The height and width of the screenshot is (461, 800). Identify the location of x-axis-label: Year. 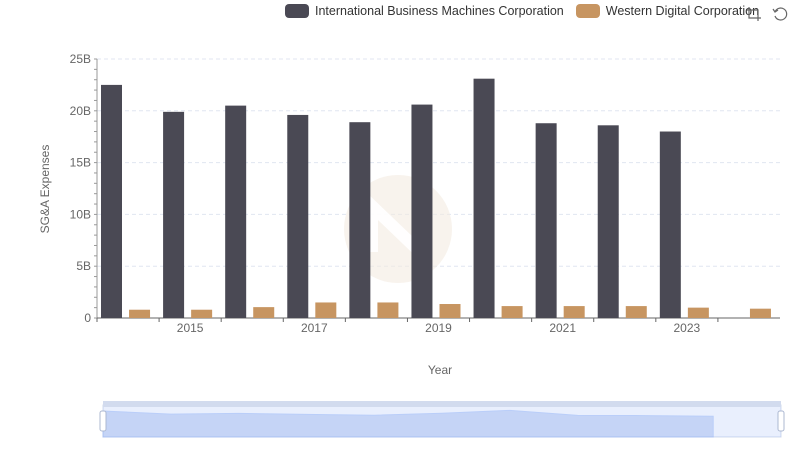
(440, 370).